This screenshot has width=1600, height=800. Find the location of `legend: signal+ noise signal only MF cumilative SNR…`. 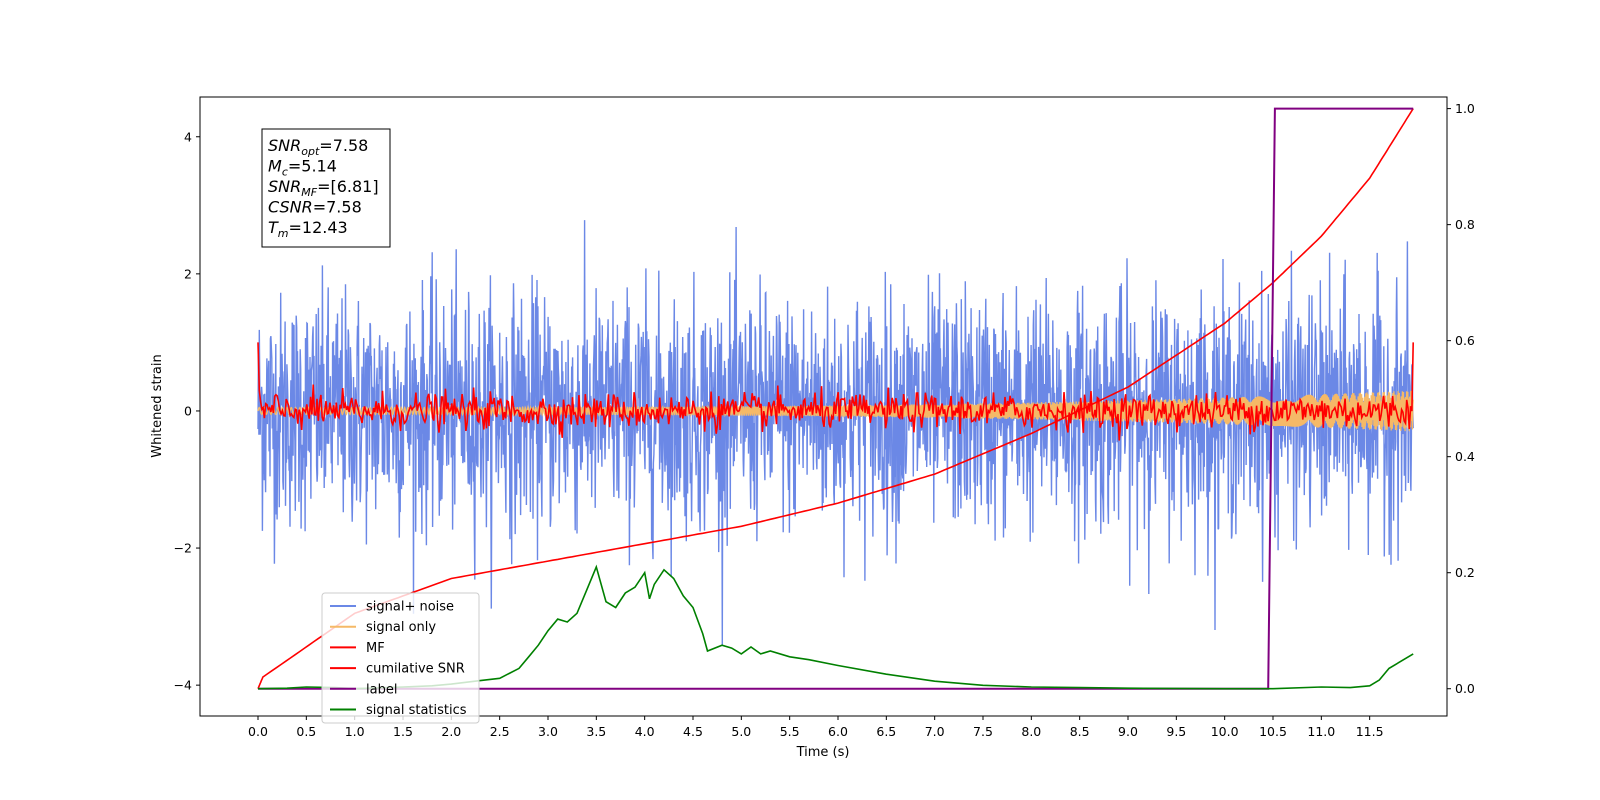

legend: signal+ noise signal only MF cumilative SNR… is located at coordinates (400, 658).